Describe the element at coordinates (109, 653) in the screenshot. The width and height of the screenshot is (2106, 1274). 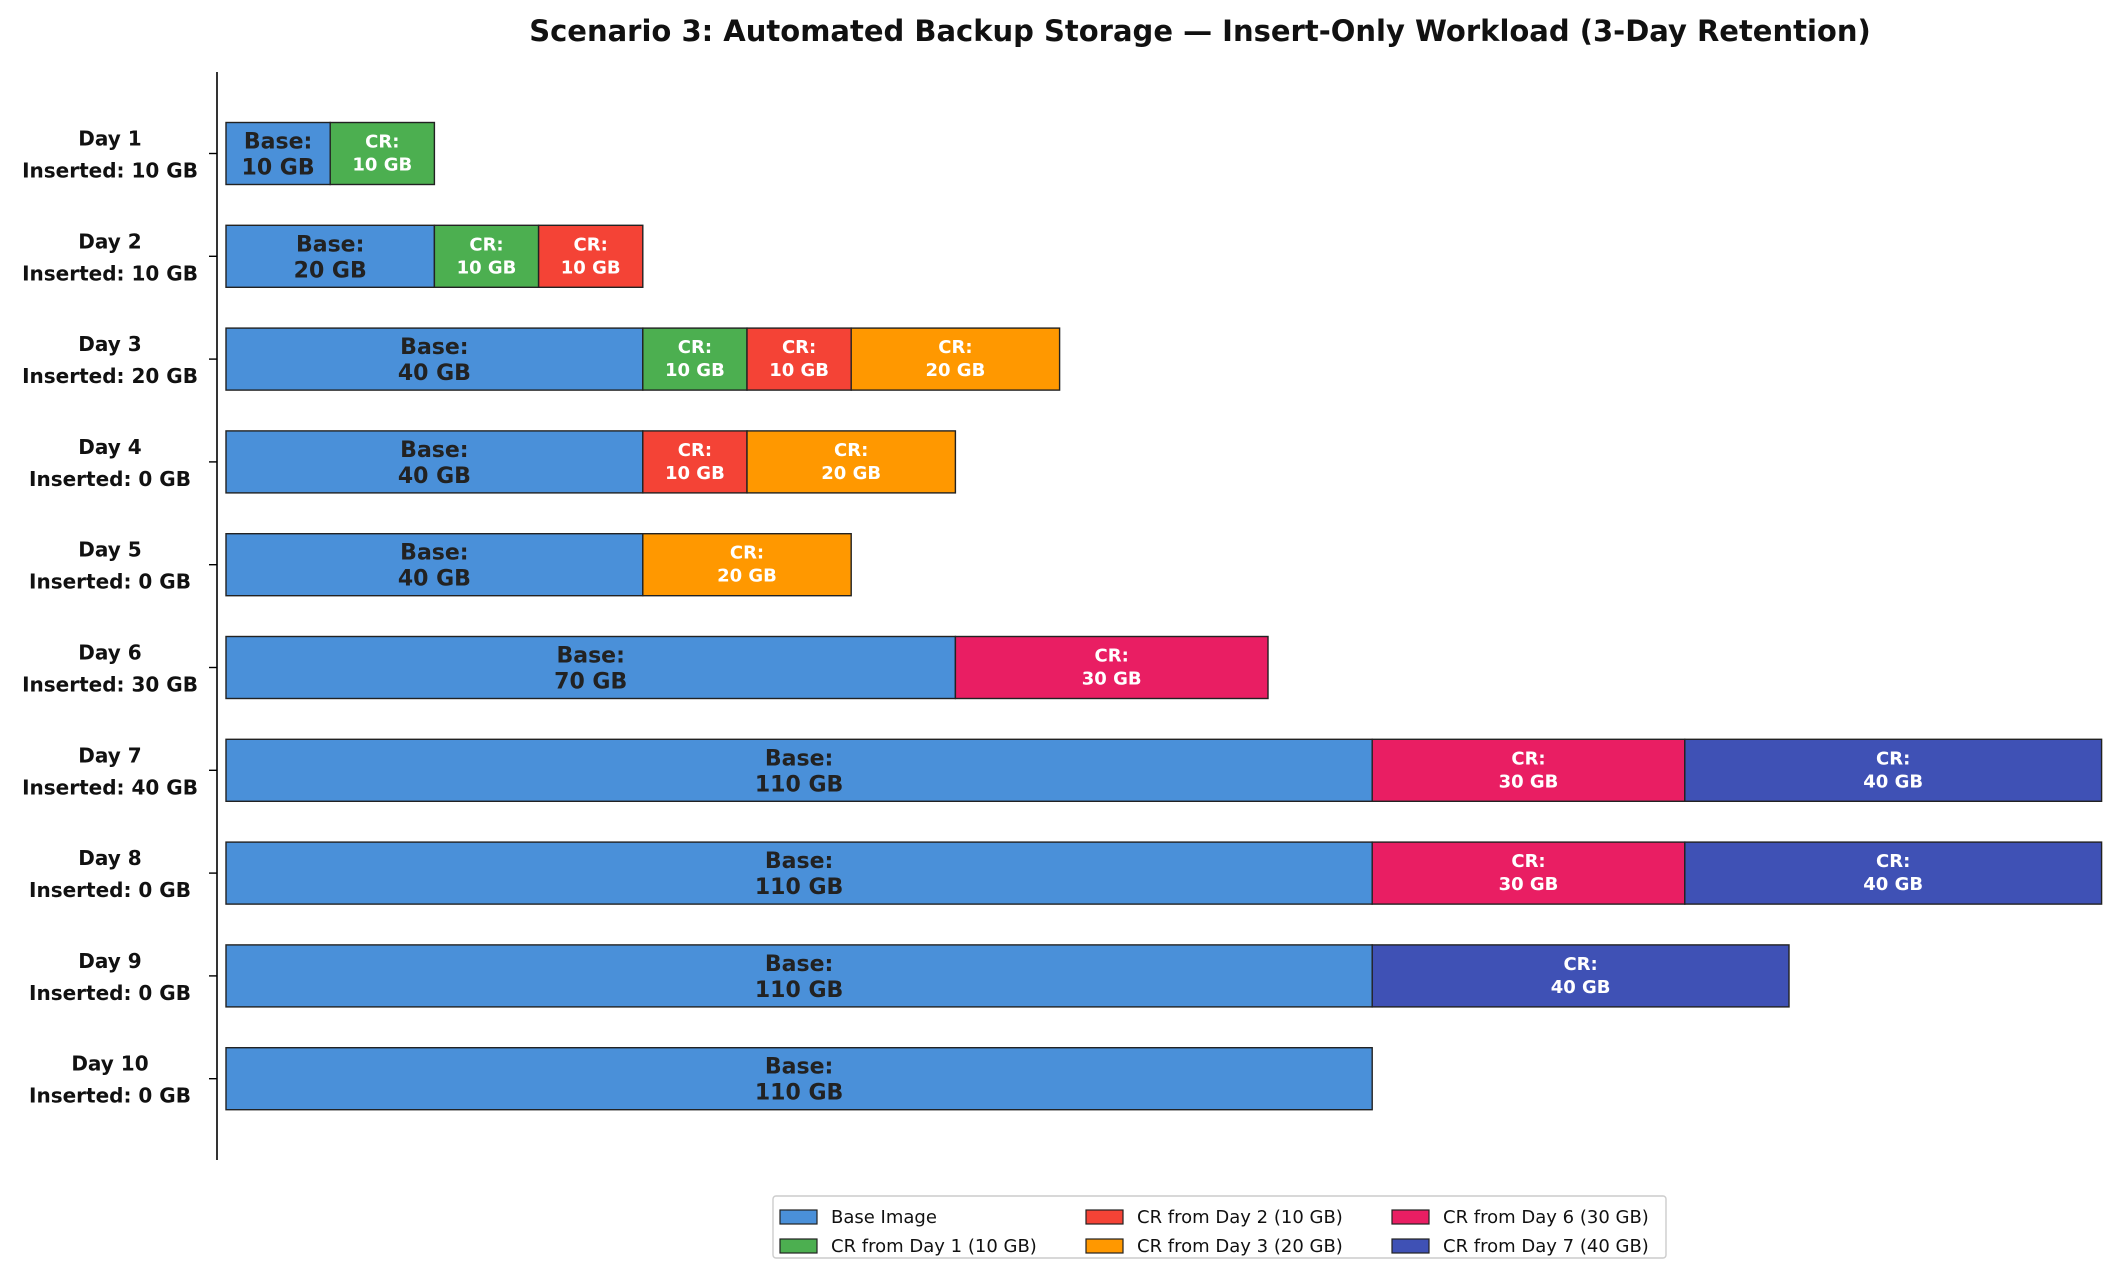
I see `y-label-day: Day 6` at that location.